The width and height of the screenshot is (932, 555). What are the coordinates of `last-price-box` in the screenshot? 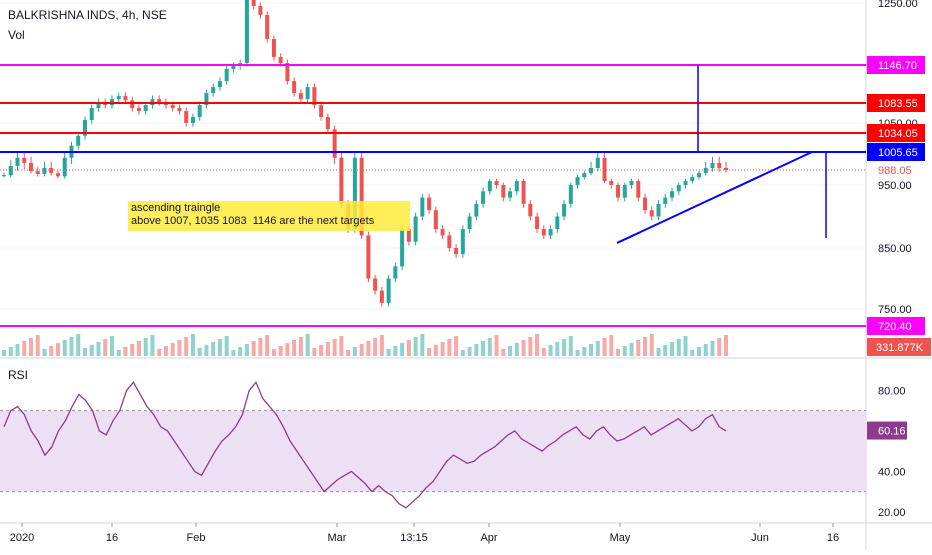 It's located at (896, 170).